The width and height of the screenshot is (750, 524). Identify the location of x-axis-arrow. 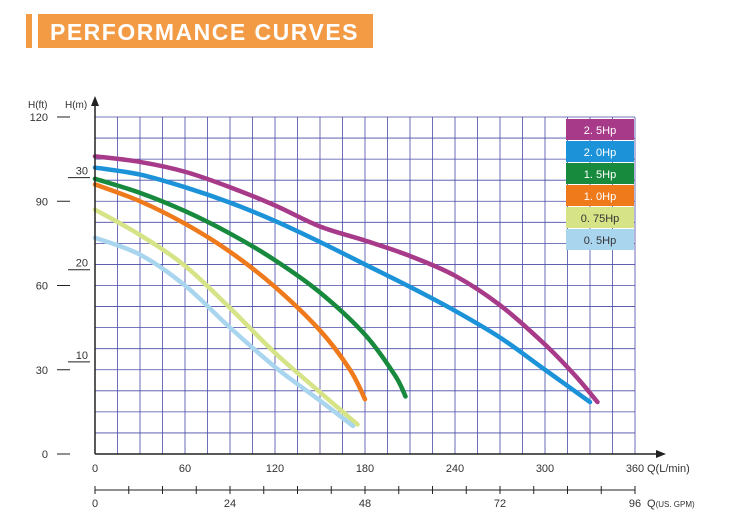
(661, 454).